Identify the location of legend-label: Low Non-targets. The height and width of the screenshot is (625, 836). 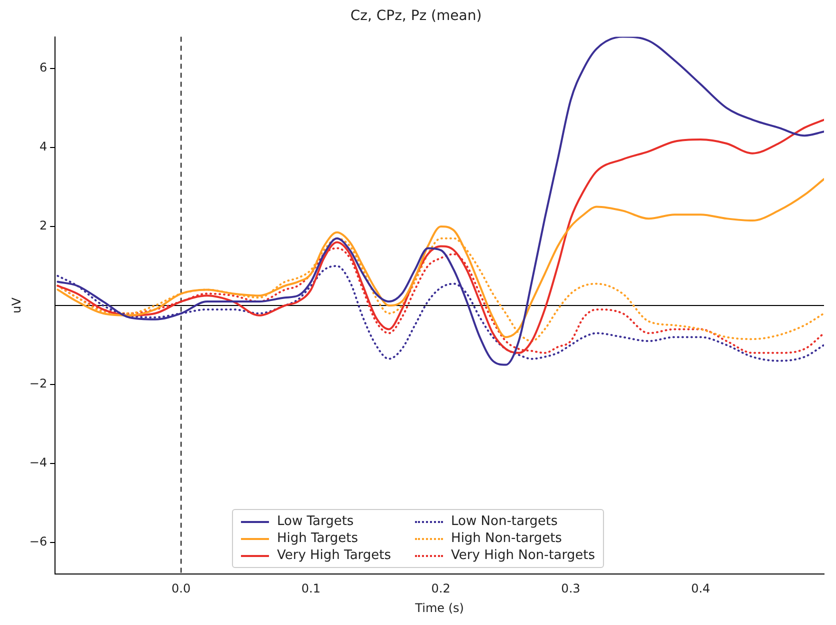
(504, 521).